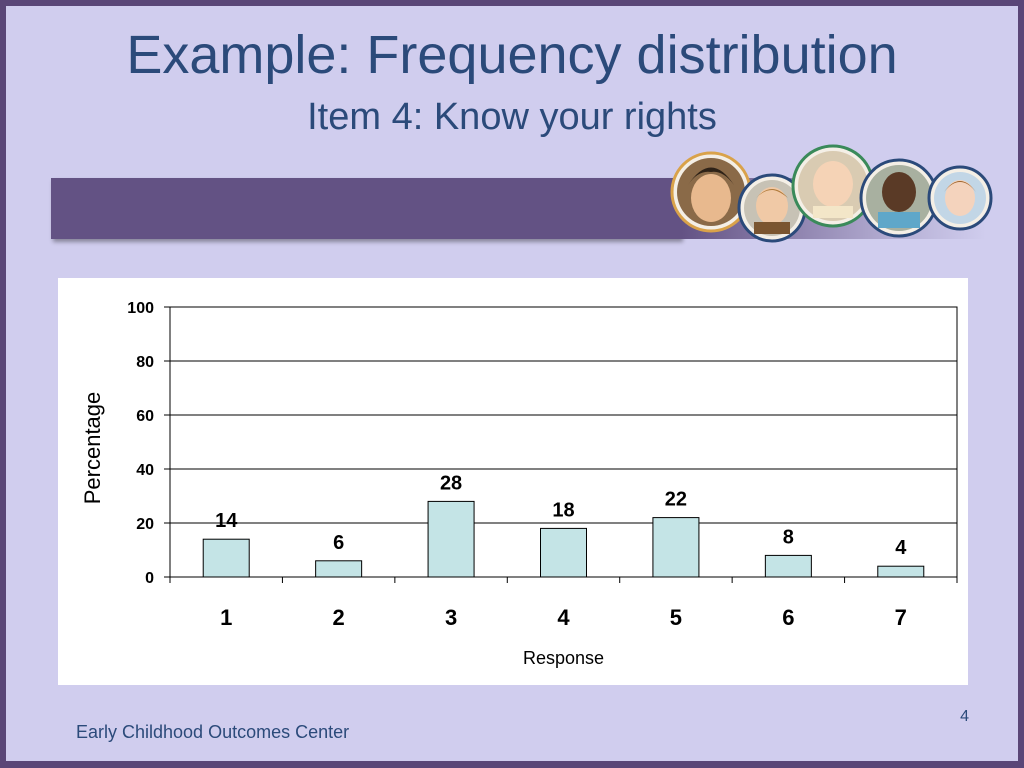 The image size is (1024, 768). Describe the element at coordinates (149, 578) in the screenshot. I see `y-tick-label: 0` at that location.